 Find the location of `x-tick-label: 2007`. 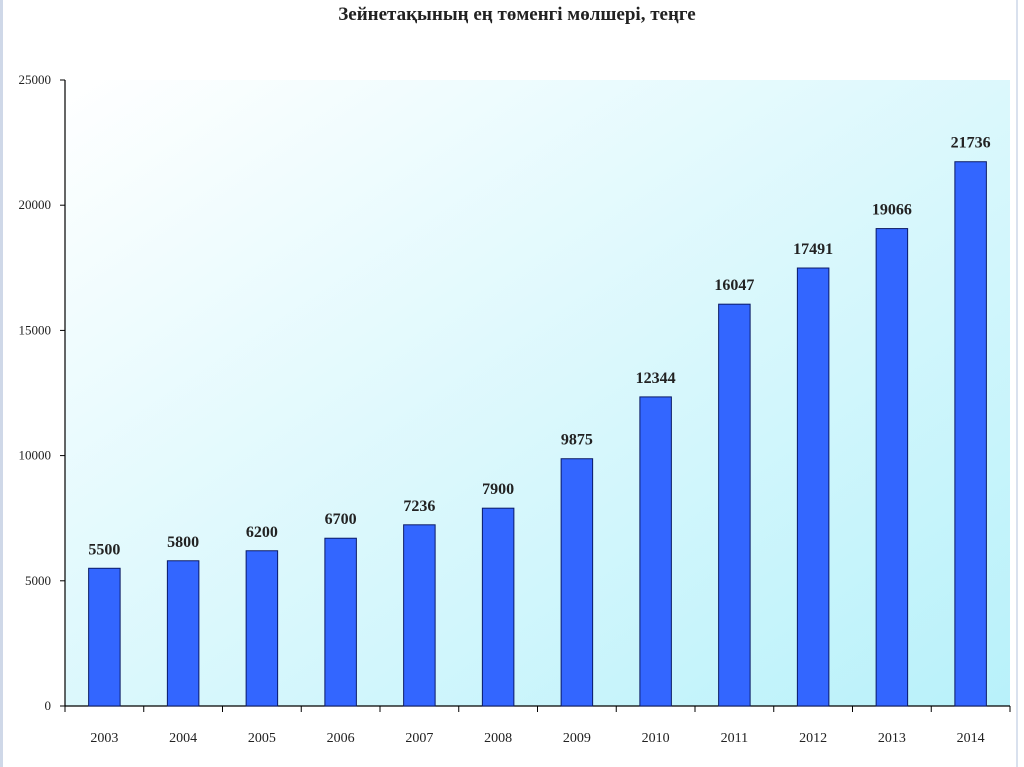

x-tick-label: 2007 is located at coordinates (419, 738).